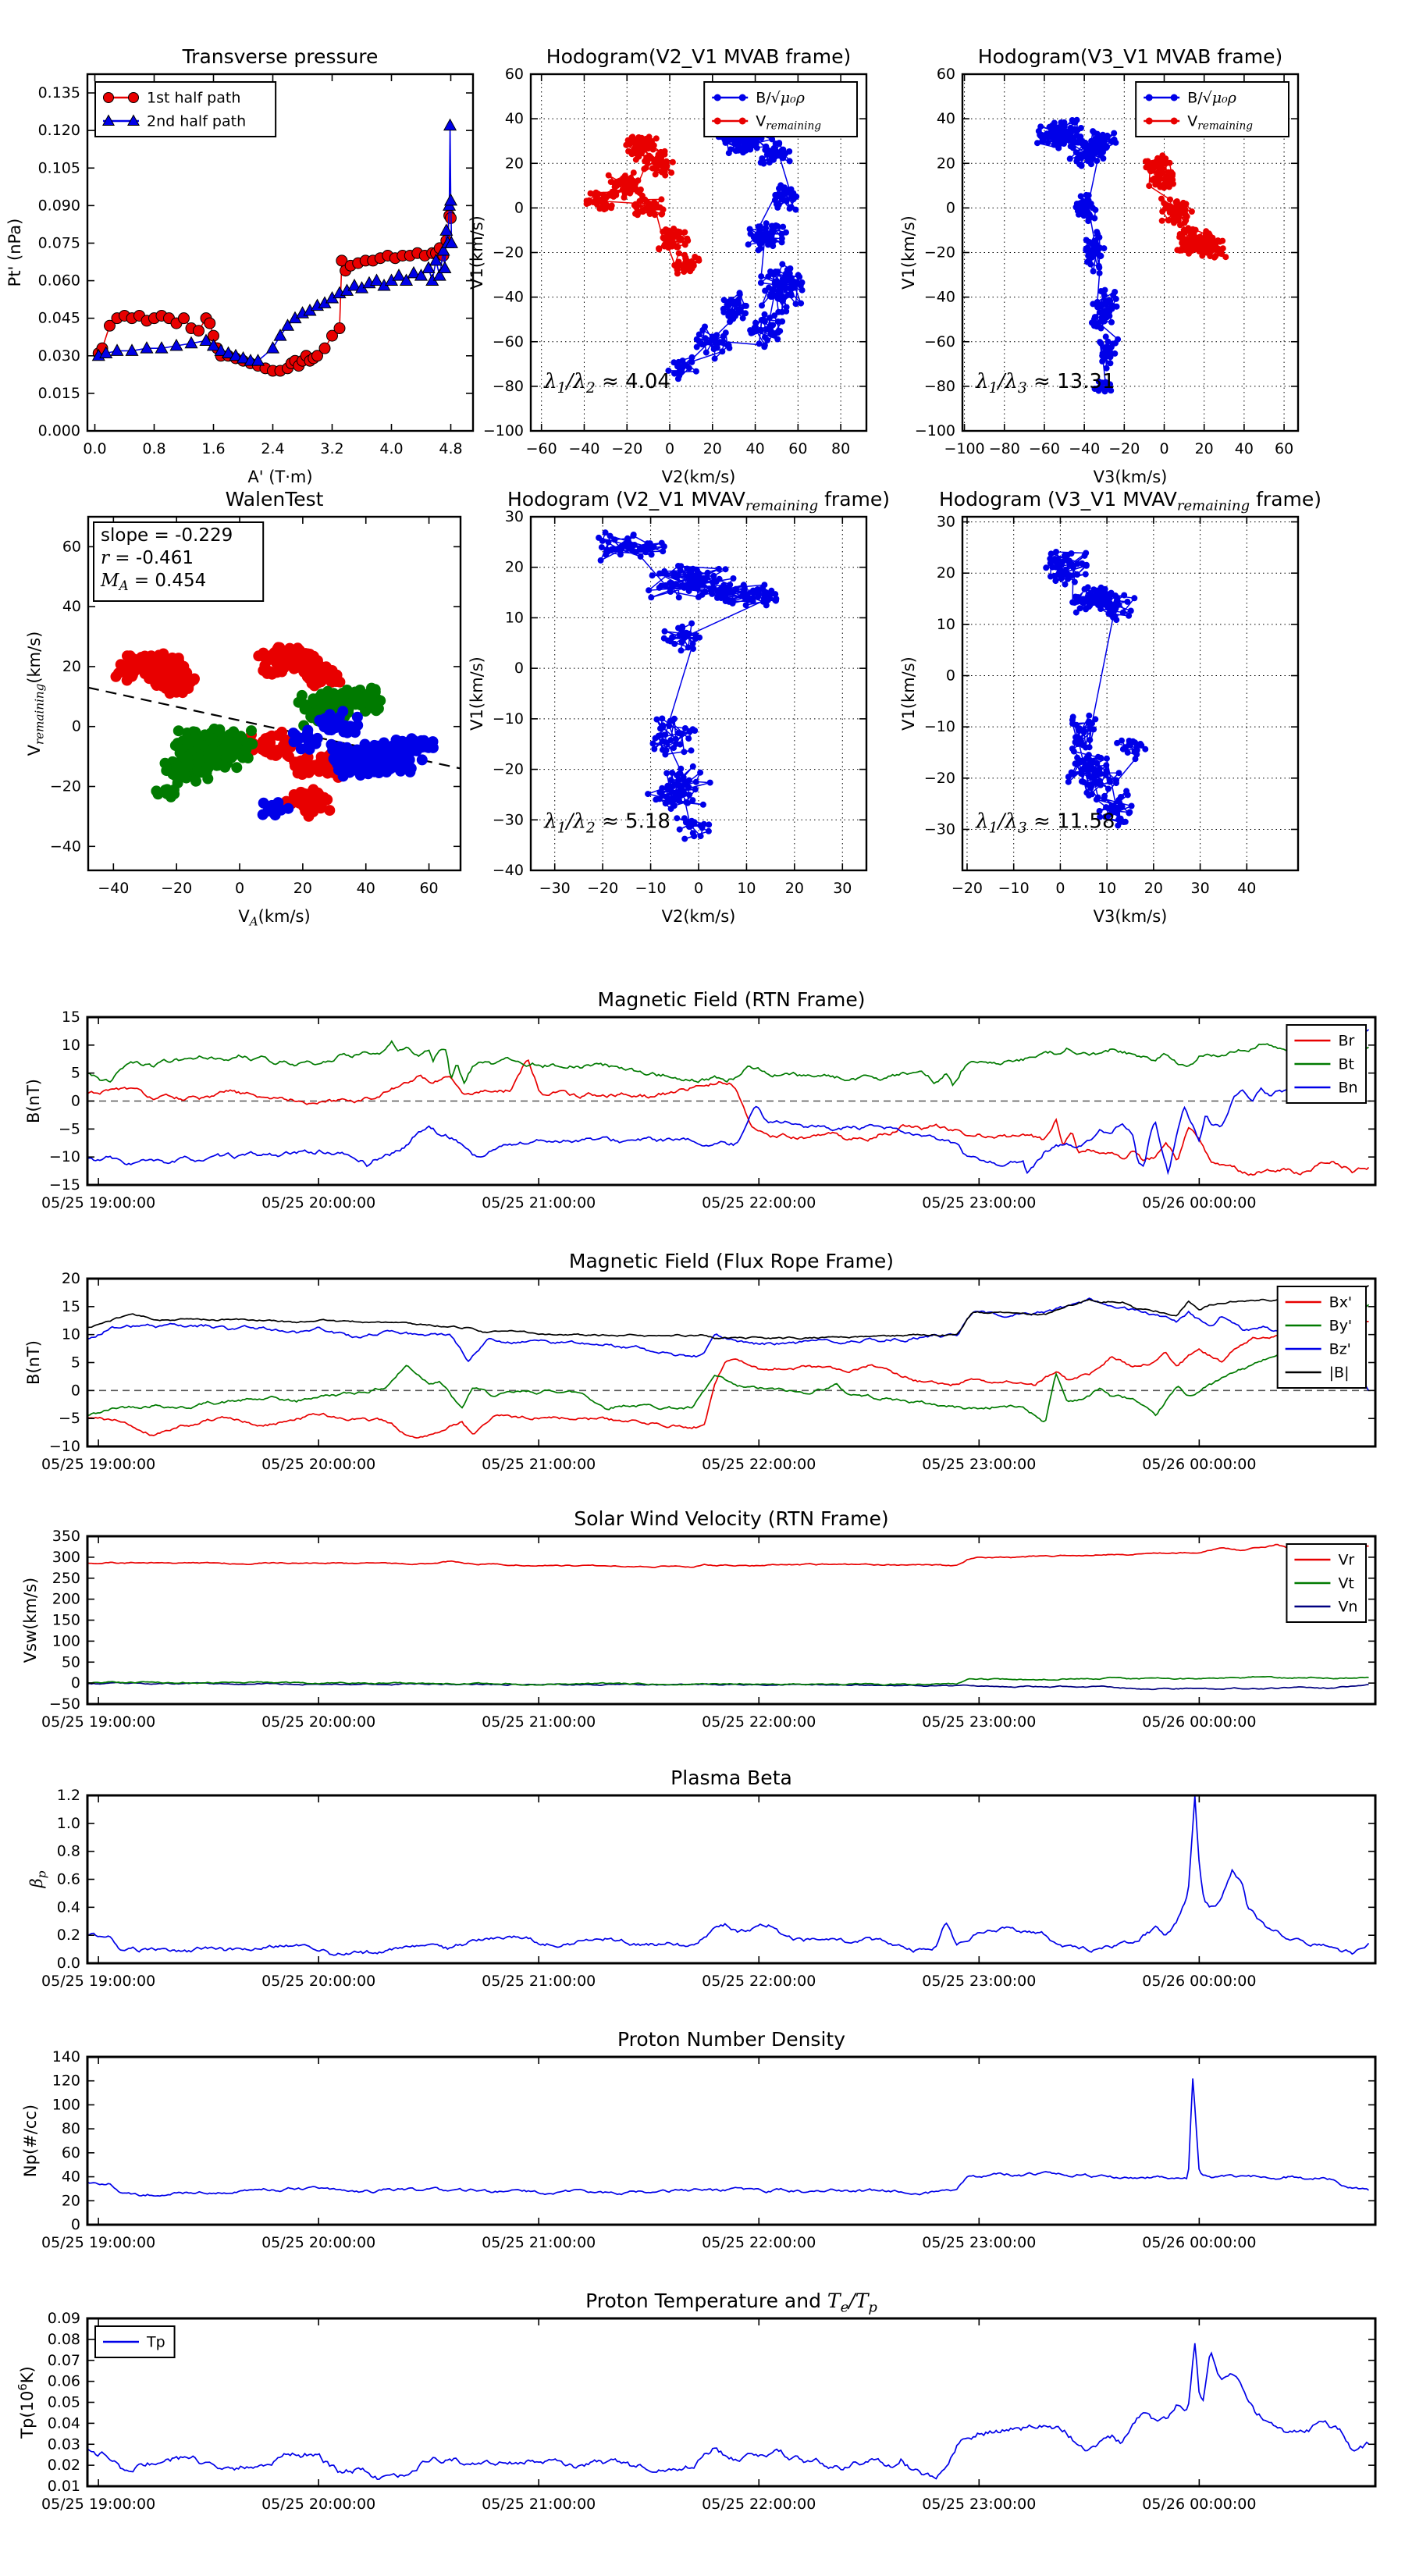  I want to click on y-axis-label: βp, so click(38, 1879).